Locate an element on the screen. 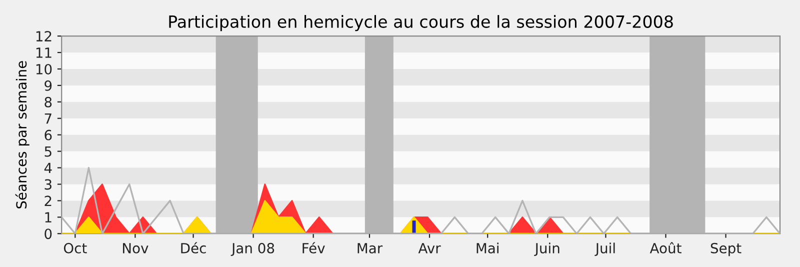 This screenshot has width=800, height=267. y-tick-label: 6 is located at coordinates (48, 135).